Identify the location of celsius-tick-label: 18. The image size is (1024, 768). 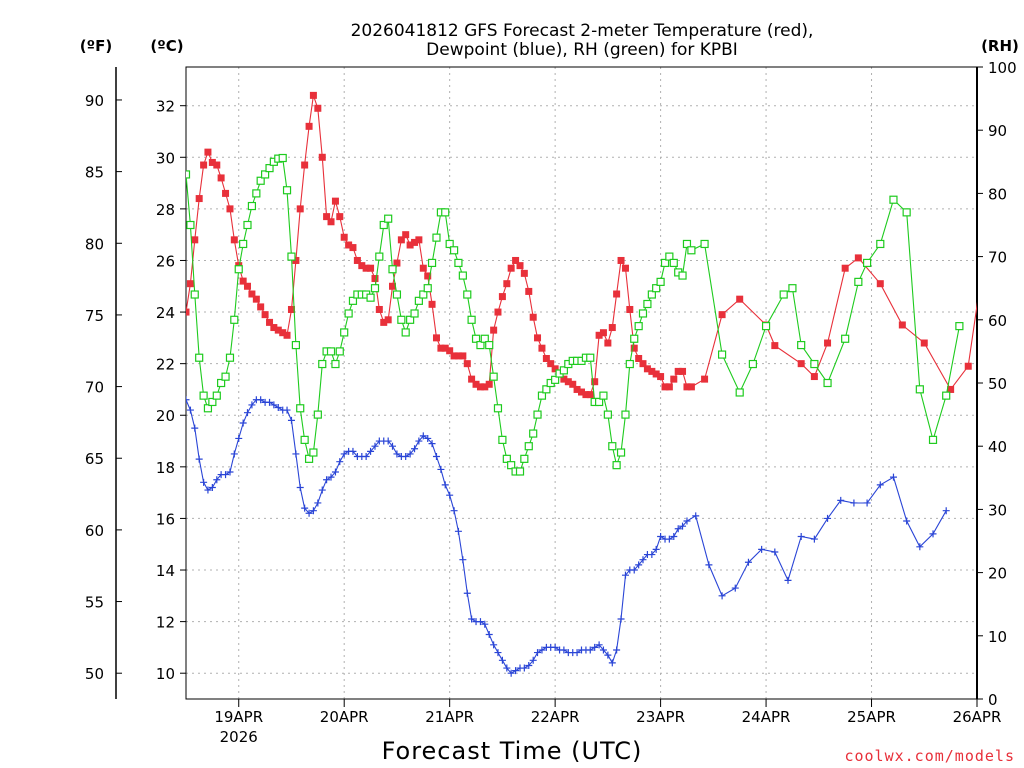
(165, 468).